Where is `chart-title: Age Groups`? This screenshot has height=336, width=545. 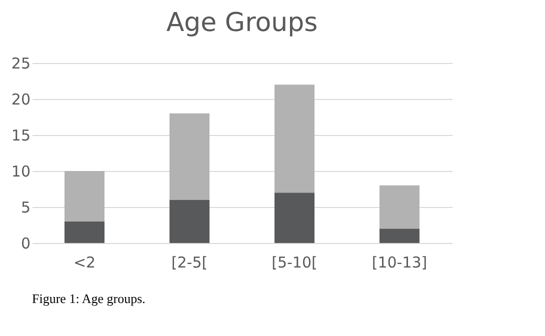
chart-title: Age Groups is located at coordinates (242, 23).